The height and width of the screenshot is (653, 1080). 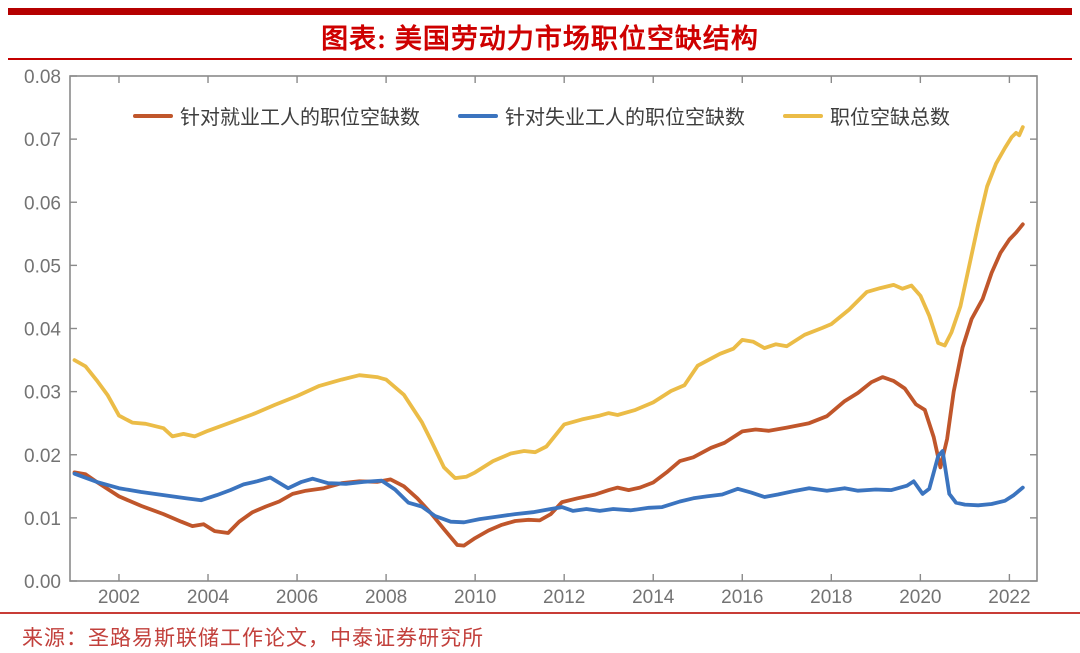 What do you see at coordinates (42, 140) in the screenshot?
I see `y-tick-label: 0.07` at bounding box center [42, 140].